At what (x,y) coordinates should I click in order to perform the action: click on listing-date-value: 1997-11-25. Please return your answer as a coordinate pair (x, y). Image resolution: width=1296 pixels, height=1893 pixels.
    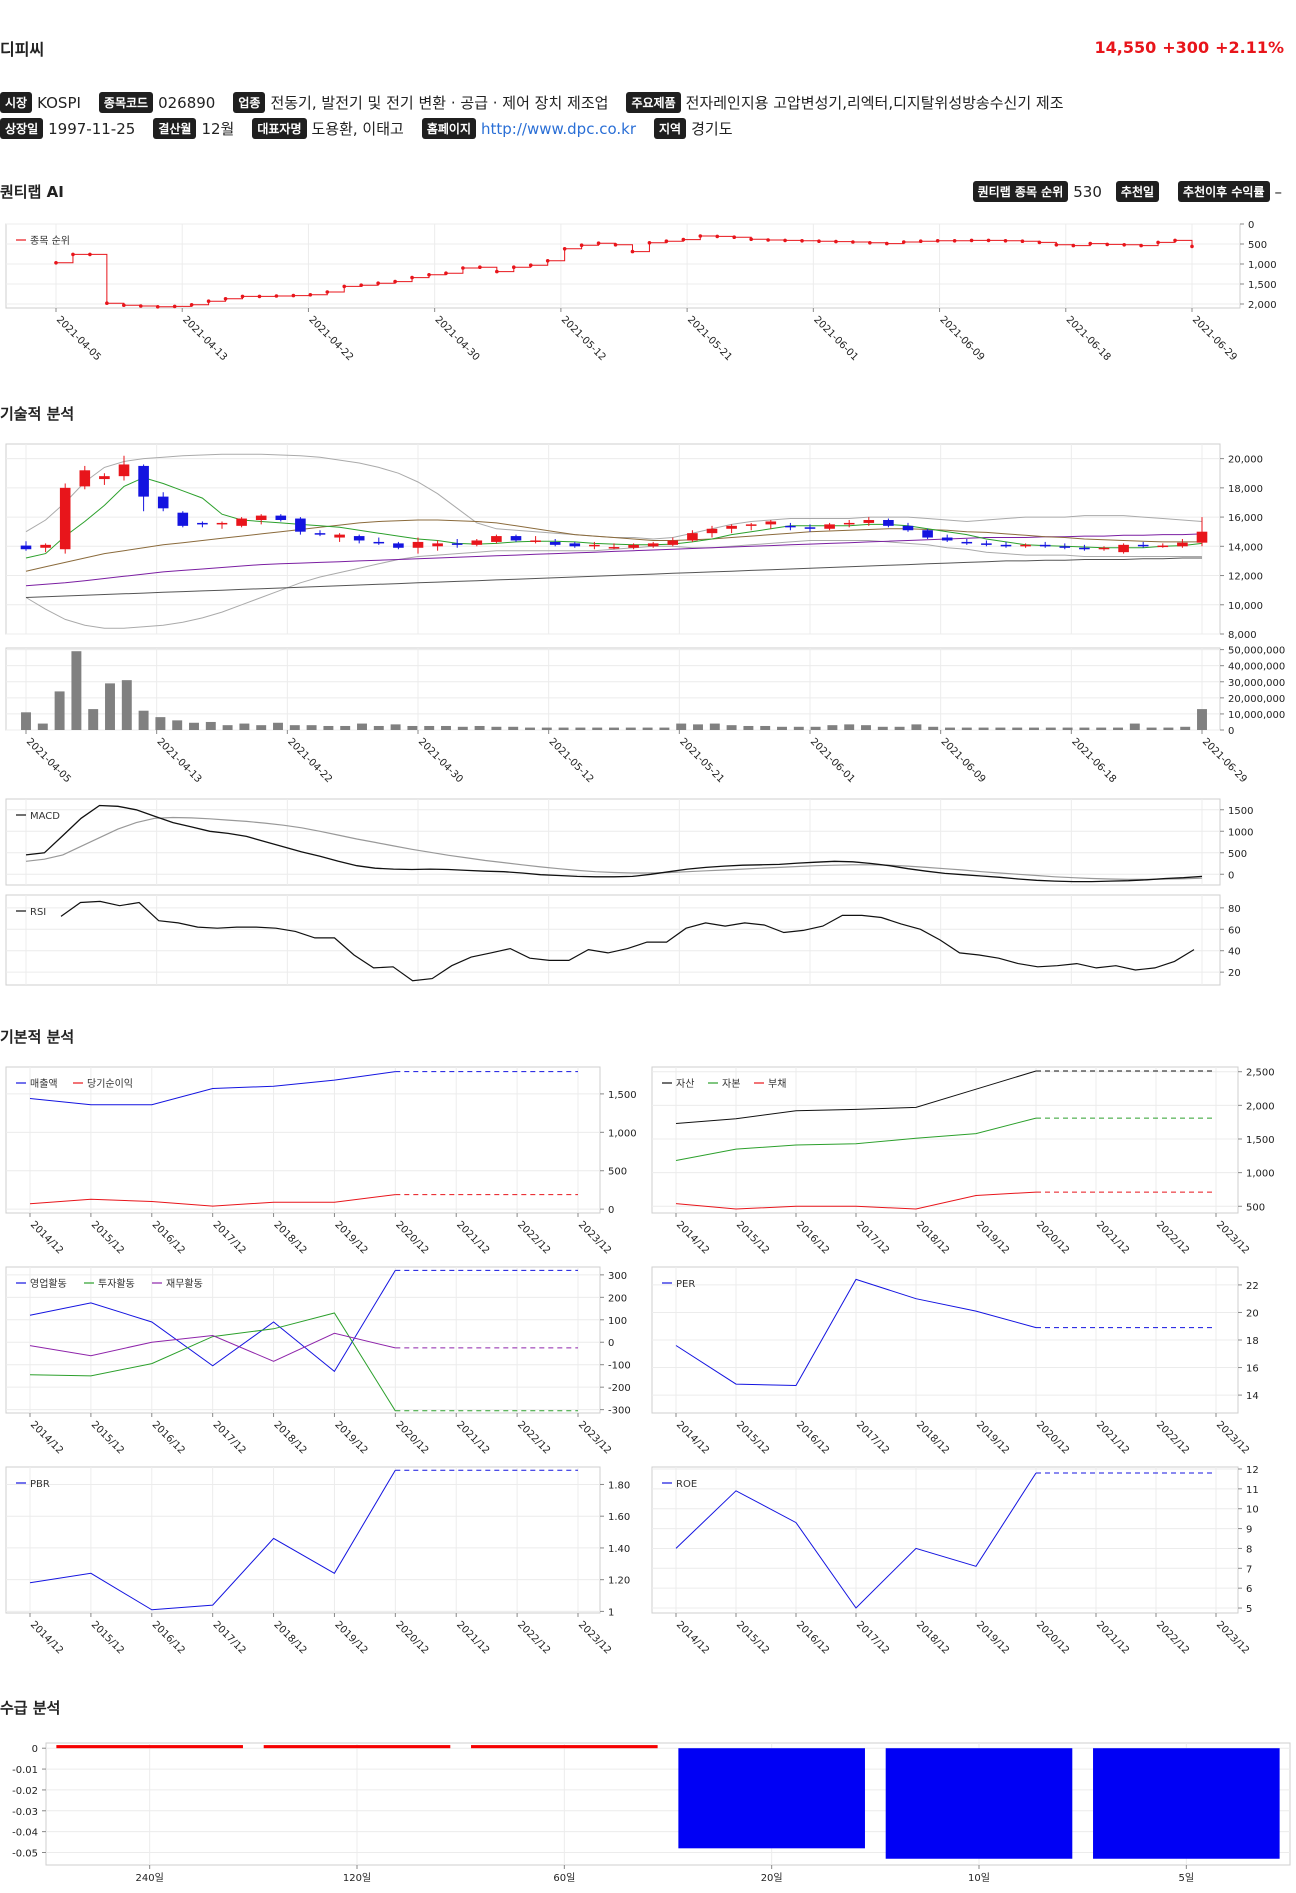
    Looking at the image, I should click on (92, 128).